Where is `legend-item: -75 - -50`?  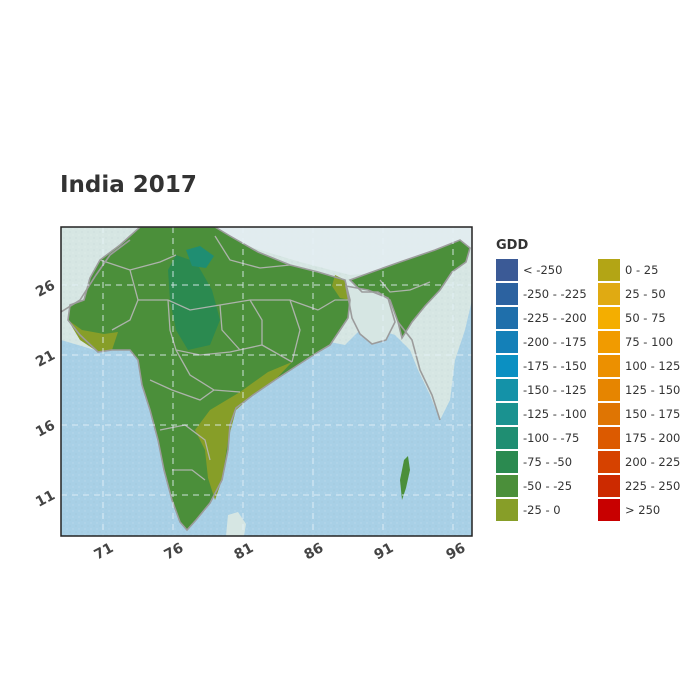
legend-item: -75 - -50 is located at coordinates (546, 462).